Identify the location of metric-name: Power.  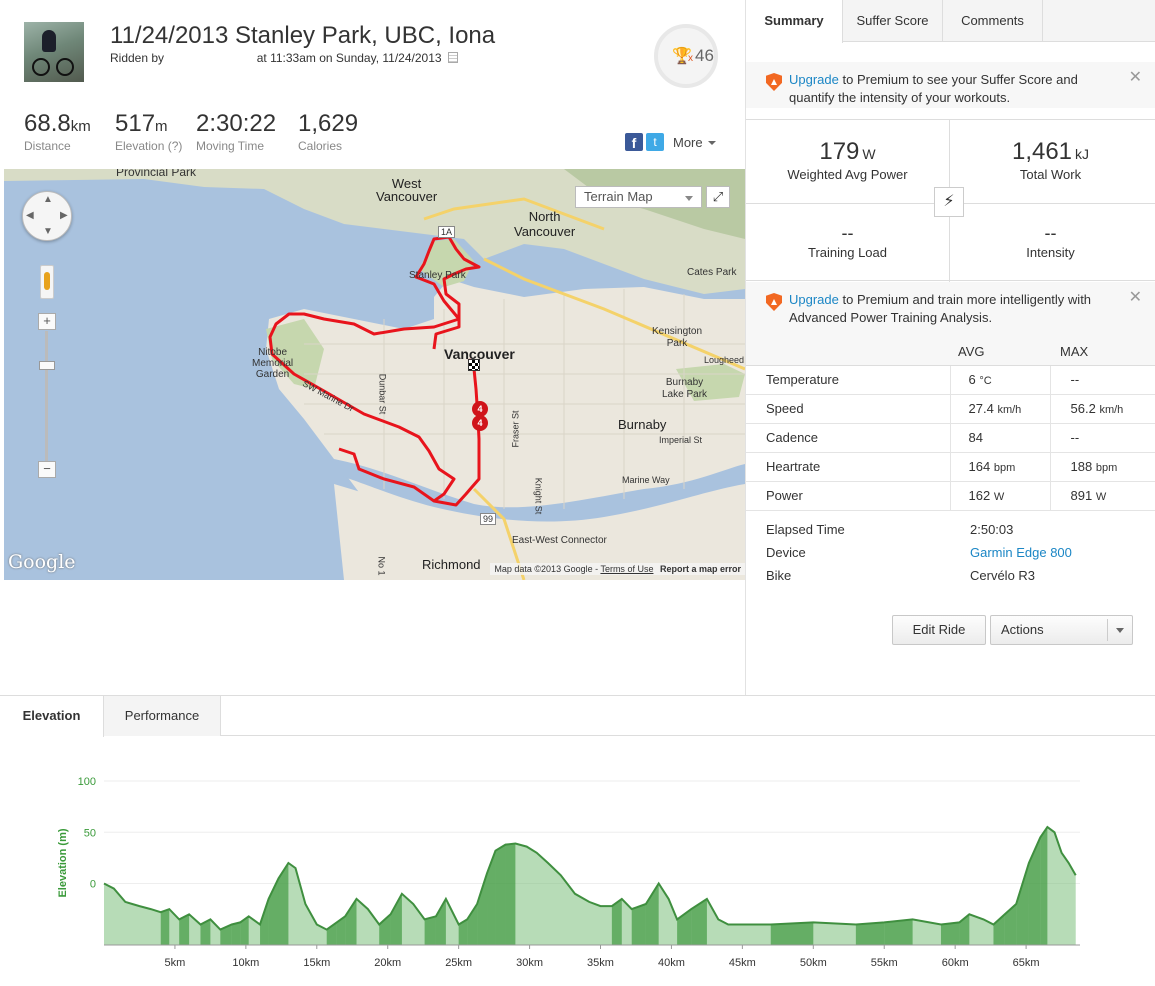
(848, 496).